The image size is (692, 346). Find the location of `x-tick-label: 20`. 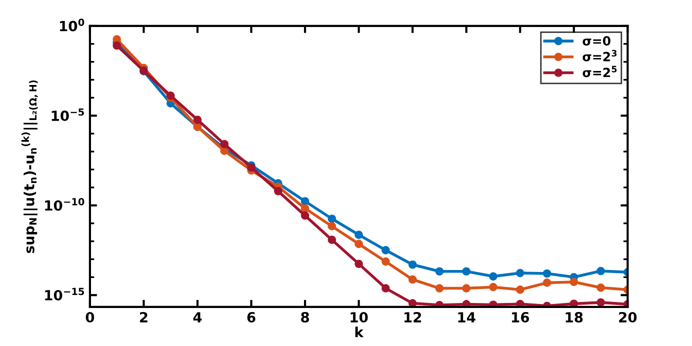

x-tick-label: 20 is located at coordinates (628, 317).